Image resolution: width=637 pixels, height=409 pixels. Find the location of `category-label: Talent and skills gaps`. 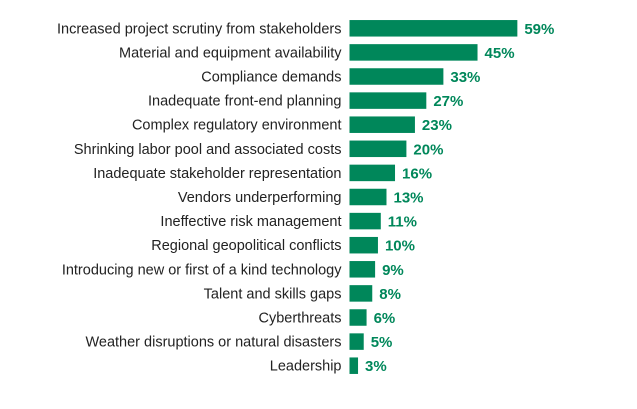

category-label: Talent and skills gaps is located at coordinates (273, 294).